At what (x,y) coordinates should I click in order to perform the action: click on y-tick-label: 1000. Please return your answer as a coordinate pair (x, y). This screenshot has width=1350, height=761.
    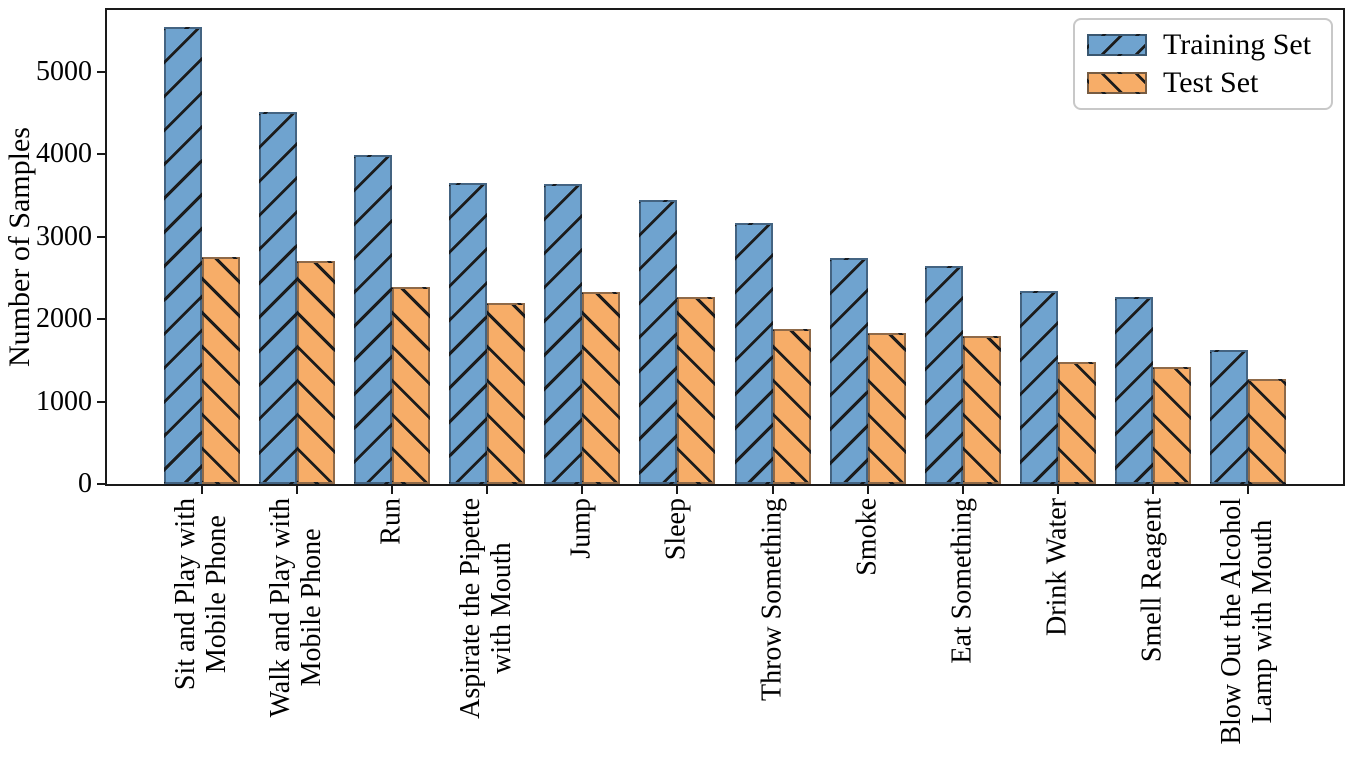
    Looking at the image, I should click on (64, 401).